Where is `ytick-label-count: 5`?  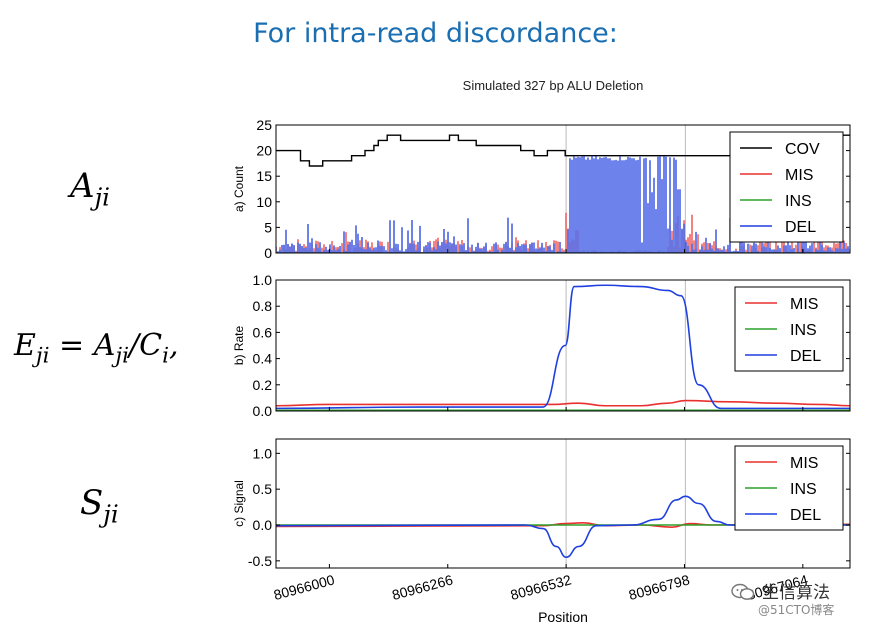
ytick-label-count: 5 is located at coordinates (268, 227).